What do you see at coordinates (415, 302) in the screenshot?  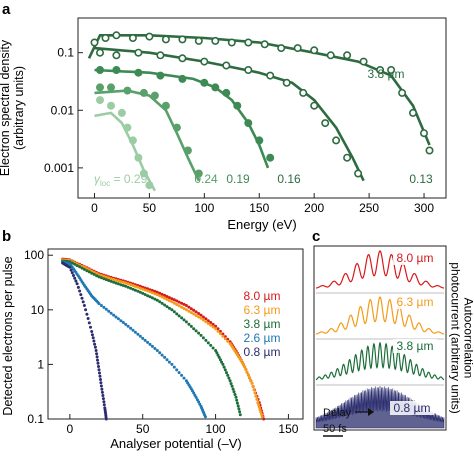 I see `panel-c-label-bg` at bounding box center [415, 302].